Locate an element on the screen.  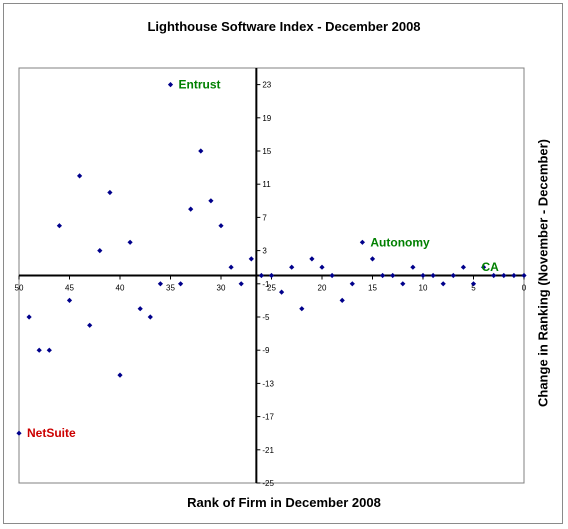
y-tick-label: 19 is located at coordinates (266, 118).